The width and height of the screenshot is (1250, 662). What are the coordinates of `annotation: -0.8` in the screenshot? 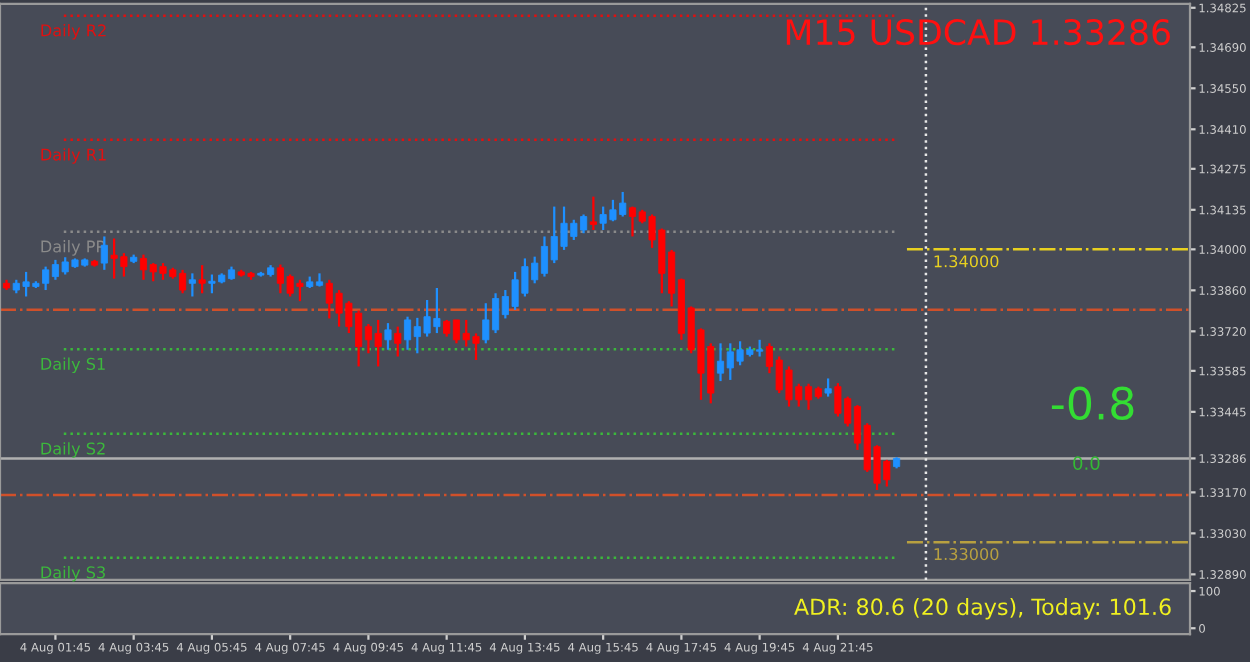 It's located at (1092, 403).